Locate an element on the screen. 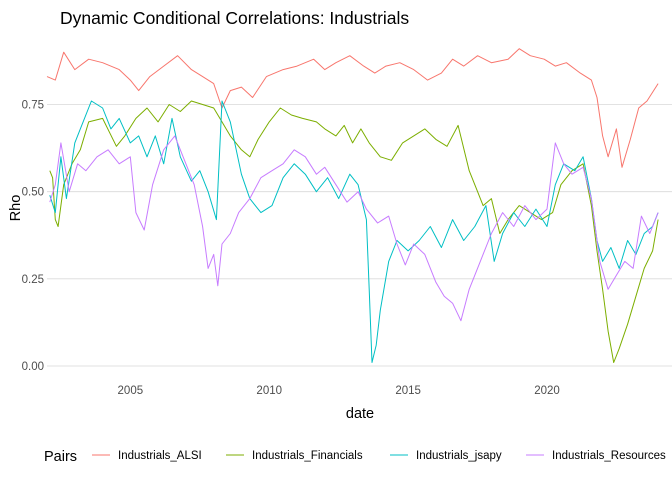 This screenshot has height=480, width=672. y-axis-title: Rho is located at coordinates (16, 208).